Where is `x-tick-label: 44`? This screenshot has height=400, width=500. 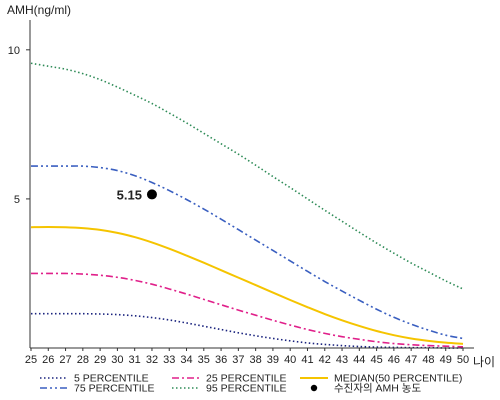 x-tick-label: 44 is located at coordinates (359, 360).